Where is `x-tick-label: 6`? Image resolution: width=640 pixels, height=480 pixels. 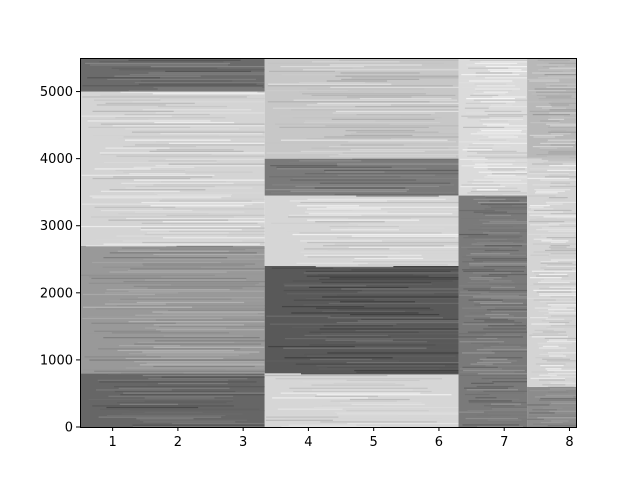
x-tick-label: 6 is located at coordinates (439, 442).